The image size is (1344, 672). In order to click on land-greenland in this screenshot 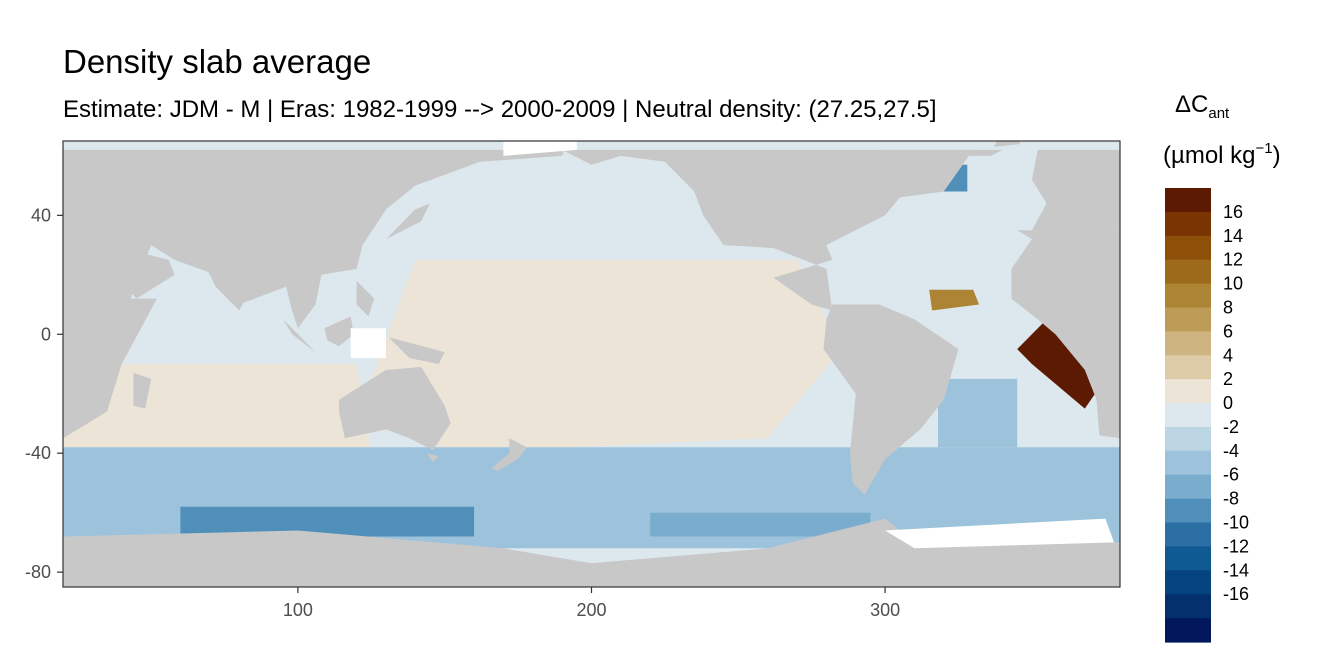, I will do `click(944, 152)`.